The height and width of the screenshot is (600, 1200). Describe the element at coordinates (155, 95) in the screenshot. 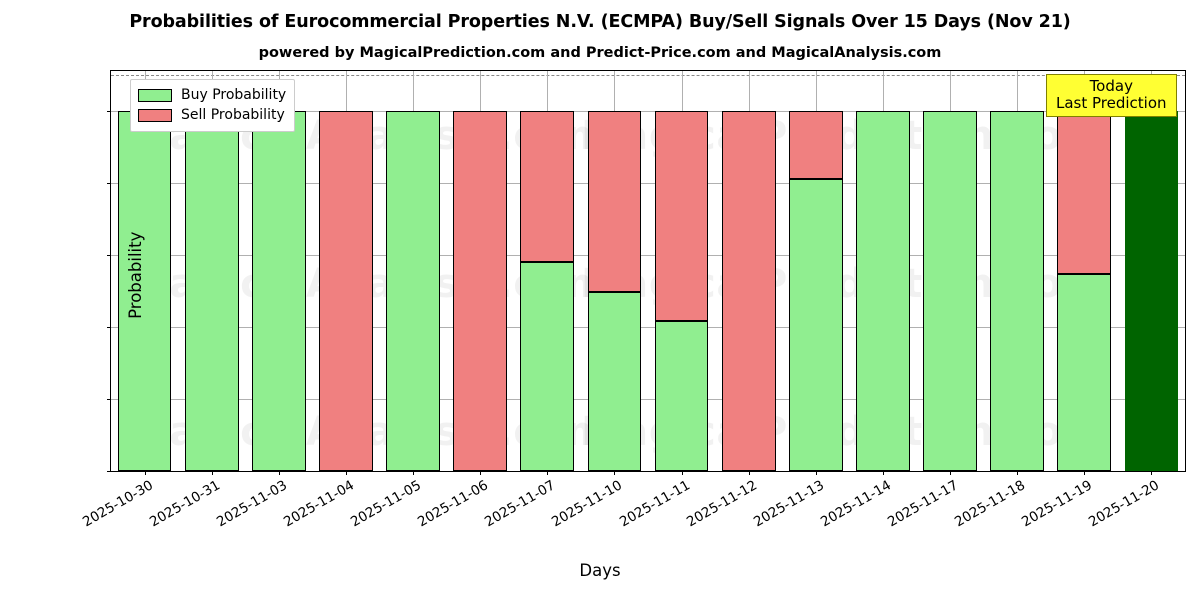

I see `legend-swatch-buy` at that location.